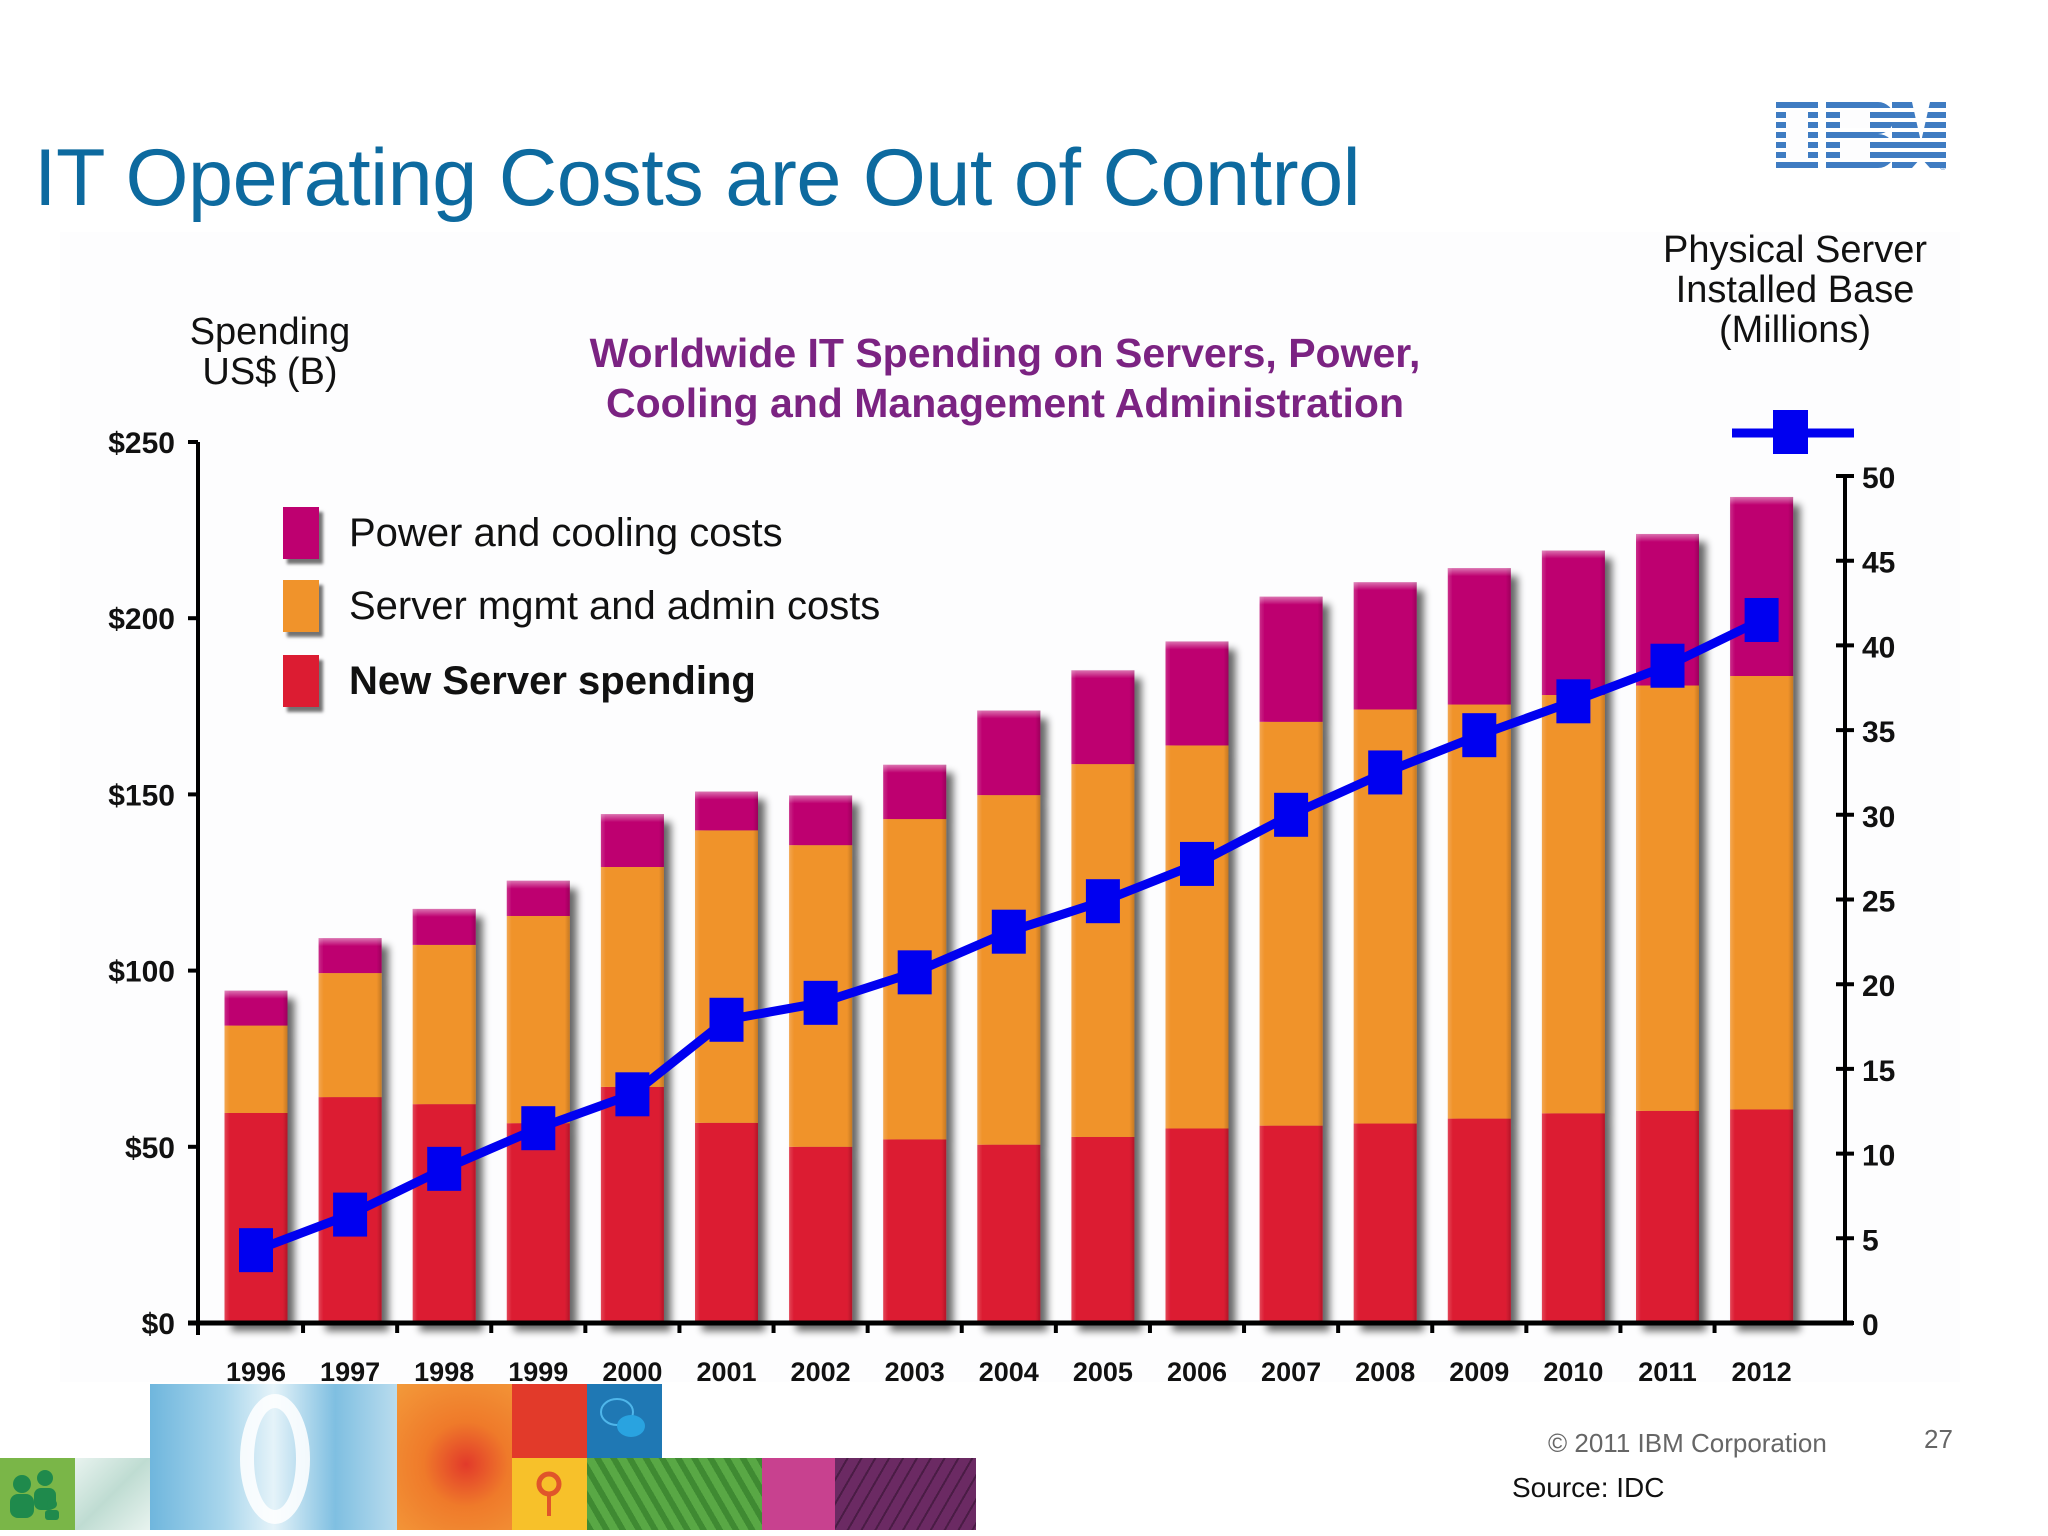 This screenshot has height=1536, width=2048. I want to click on x-tick-label: 2010, so click(1573, 1372).